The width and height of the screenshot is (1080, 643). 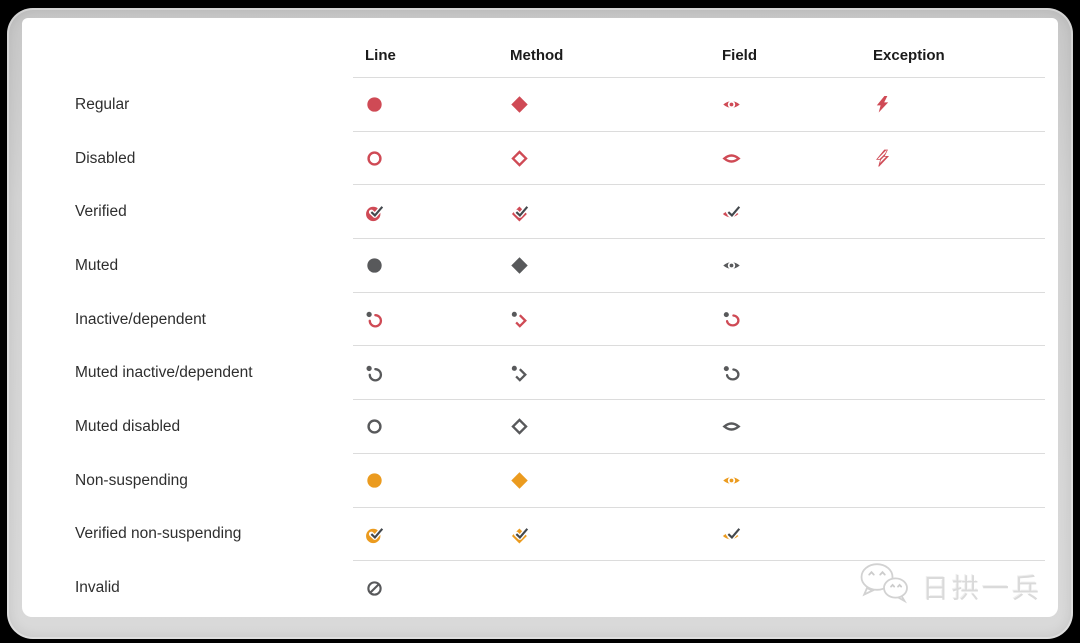 What do you see at coordinates (101, 212) in the screenshot?
I see `row-label: Verified` at bounding box center [101, 212].